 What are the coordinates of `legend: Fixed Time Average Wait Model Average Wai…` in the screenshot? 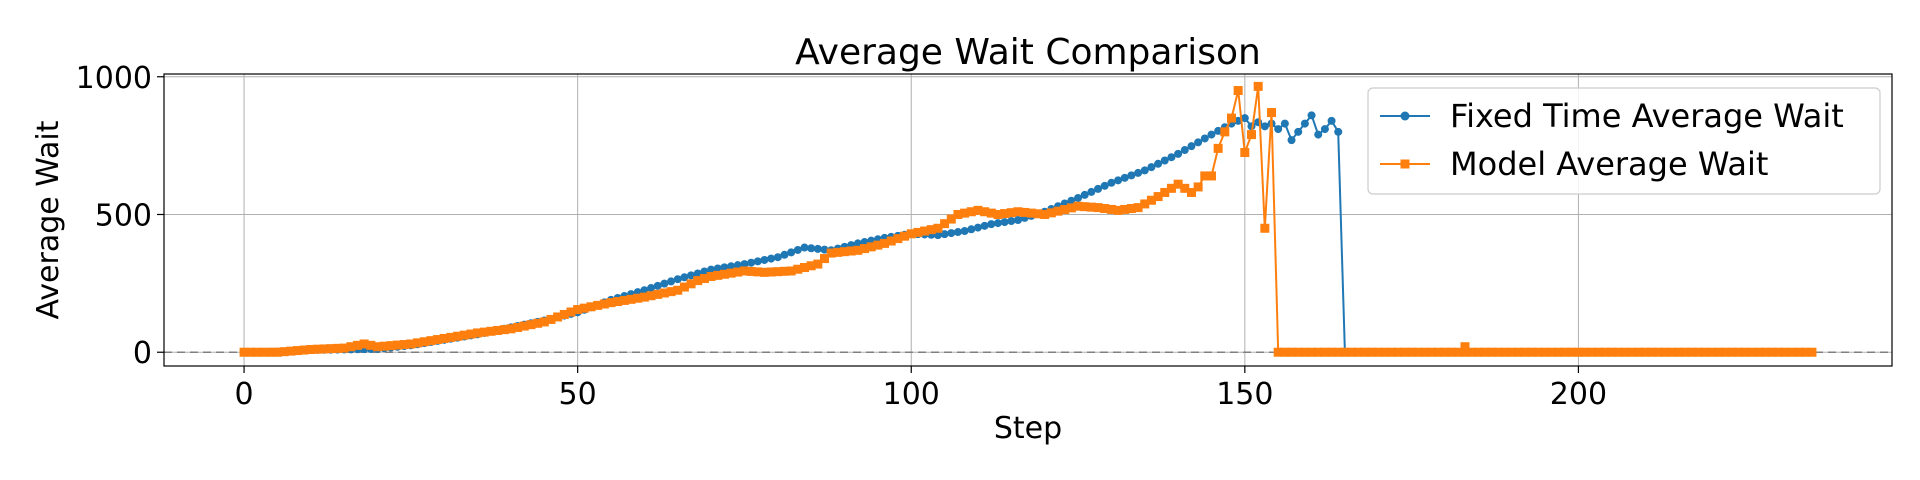 It's located at (1624, 141).